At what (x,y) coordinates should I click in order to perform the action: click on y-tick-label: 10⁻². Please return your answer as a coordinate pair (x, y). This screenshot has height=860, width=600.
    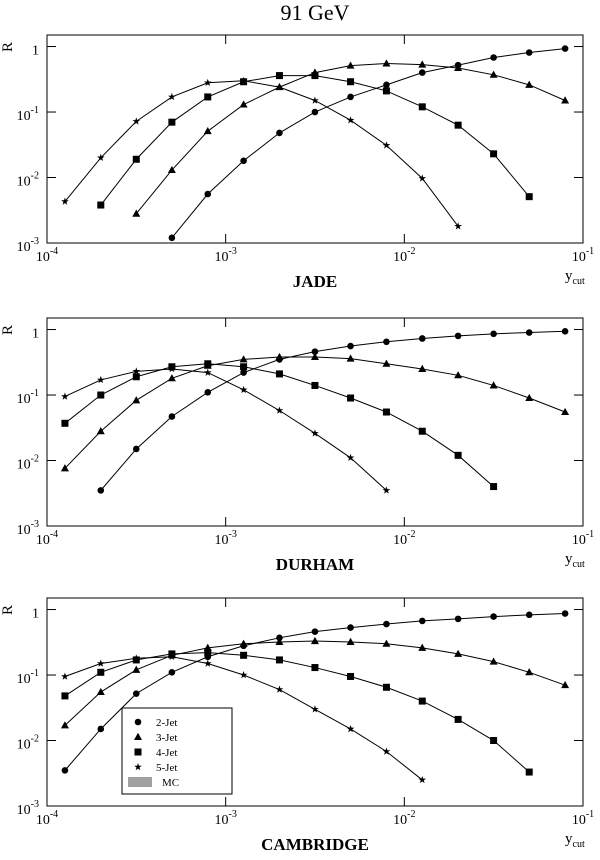
    Looking at the image, I should click on (28, 180).